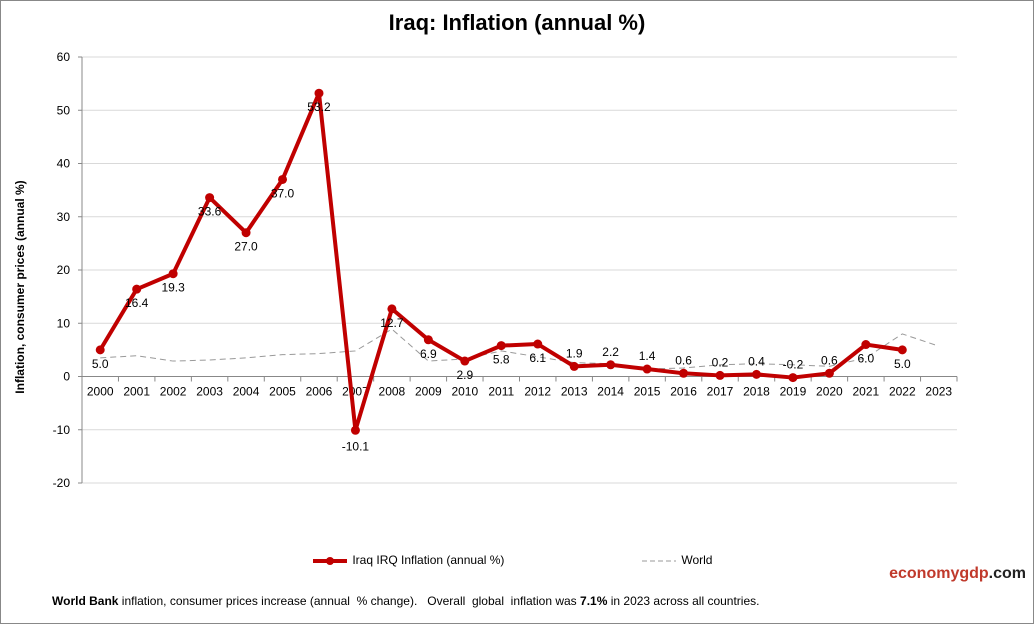 The image size is (1034, 624). I want to click on data-label-iraq: 2.9, so click(464, 375).